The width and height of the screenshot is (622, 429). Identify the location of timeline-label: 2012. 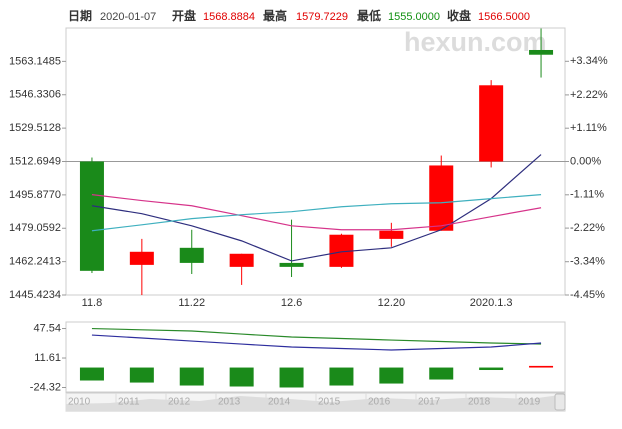
(179, 402).